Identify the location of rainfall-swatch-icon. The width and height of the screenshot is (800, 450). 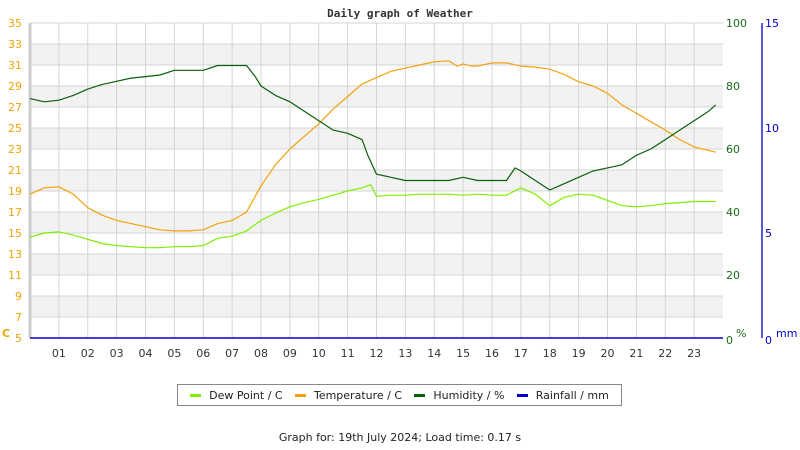
(522, 395).